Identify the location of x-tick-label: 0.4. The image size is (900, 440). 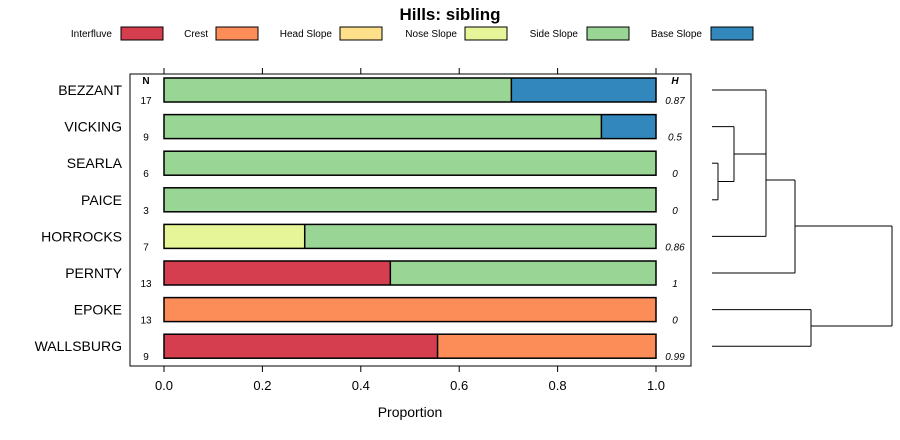
(361, 385).